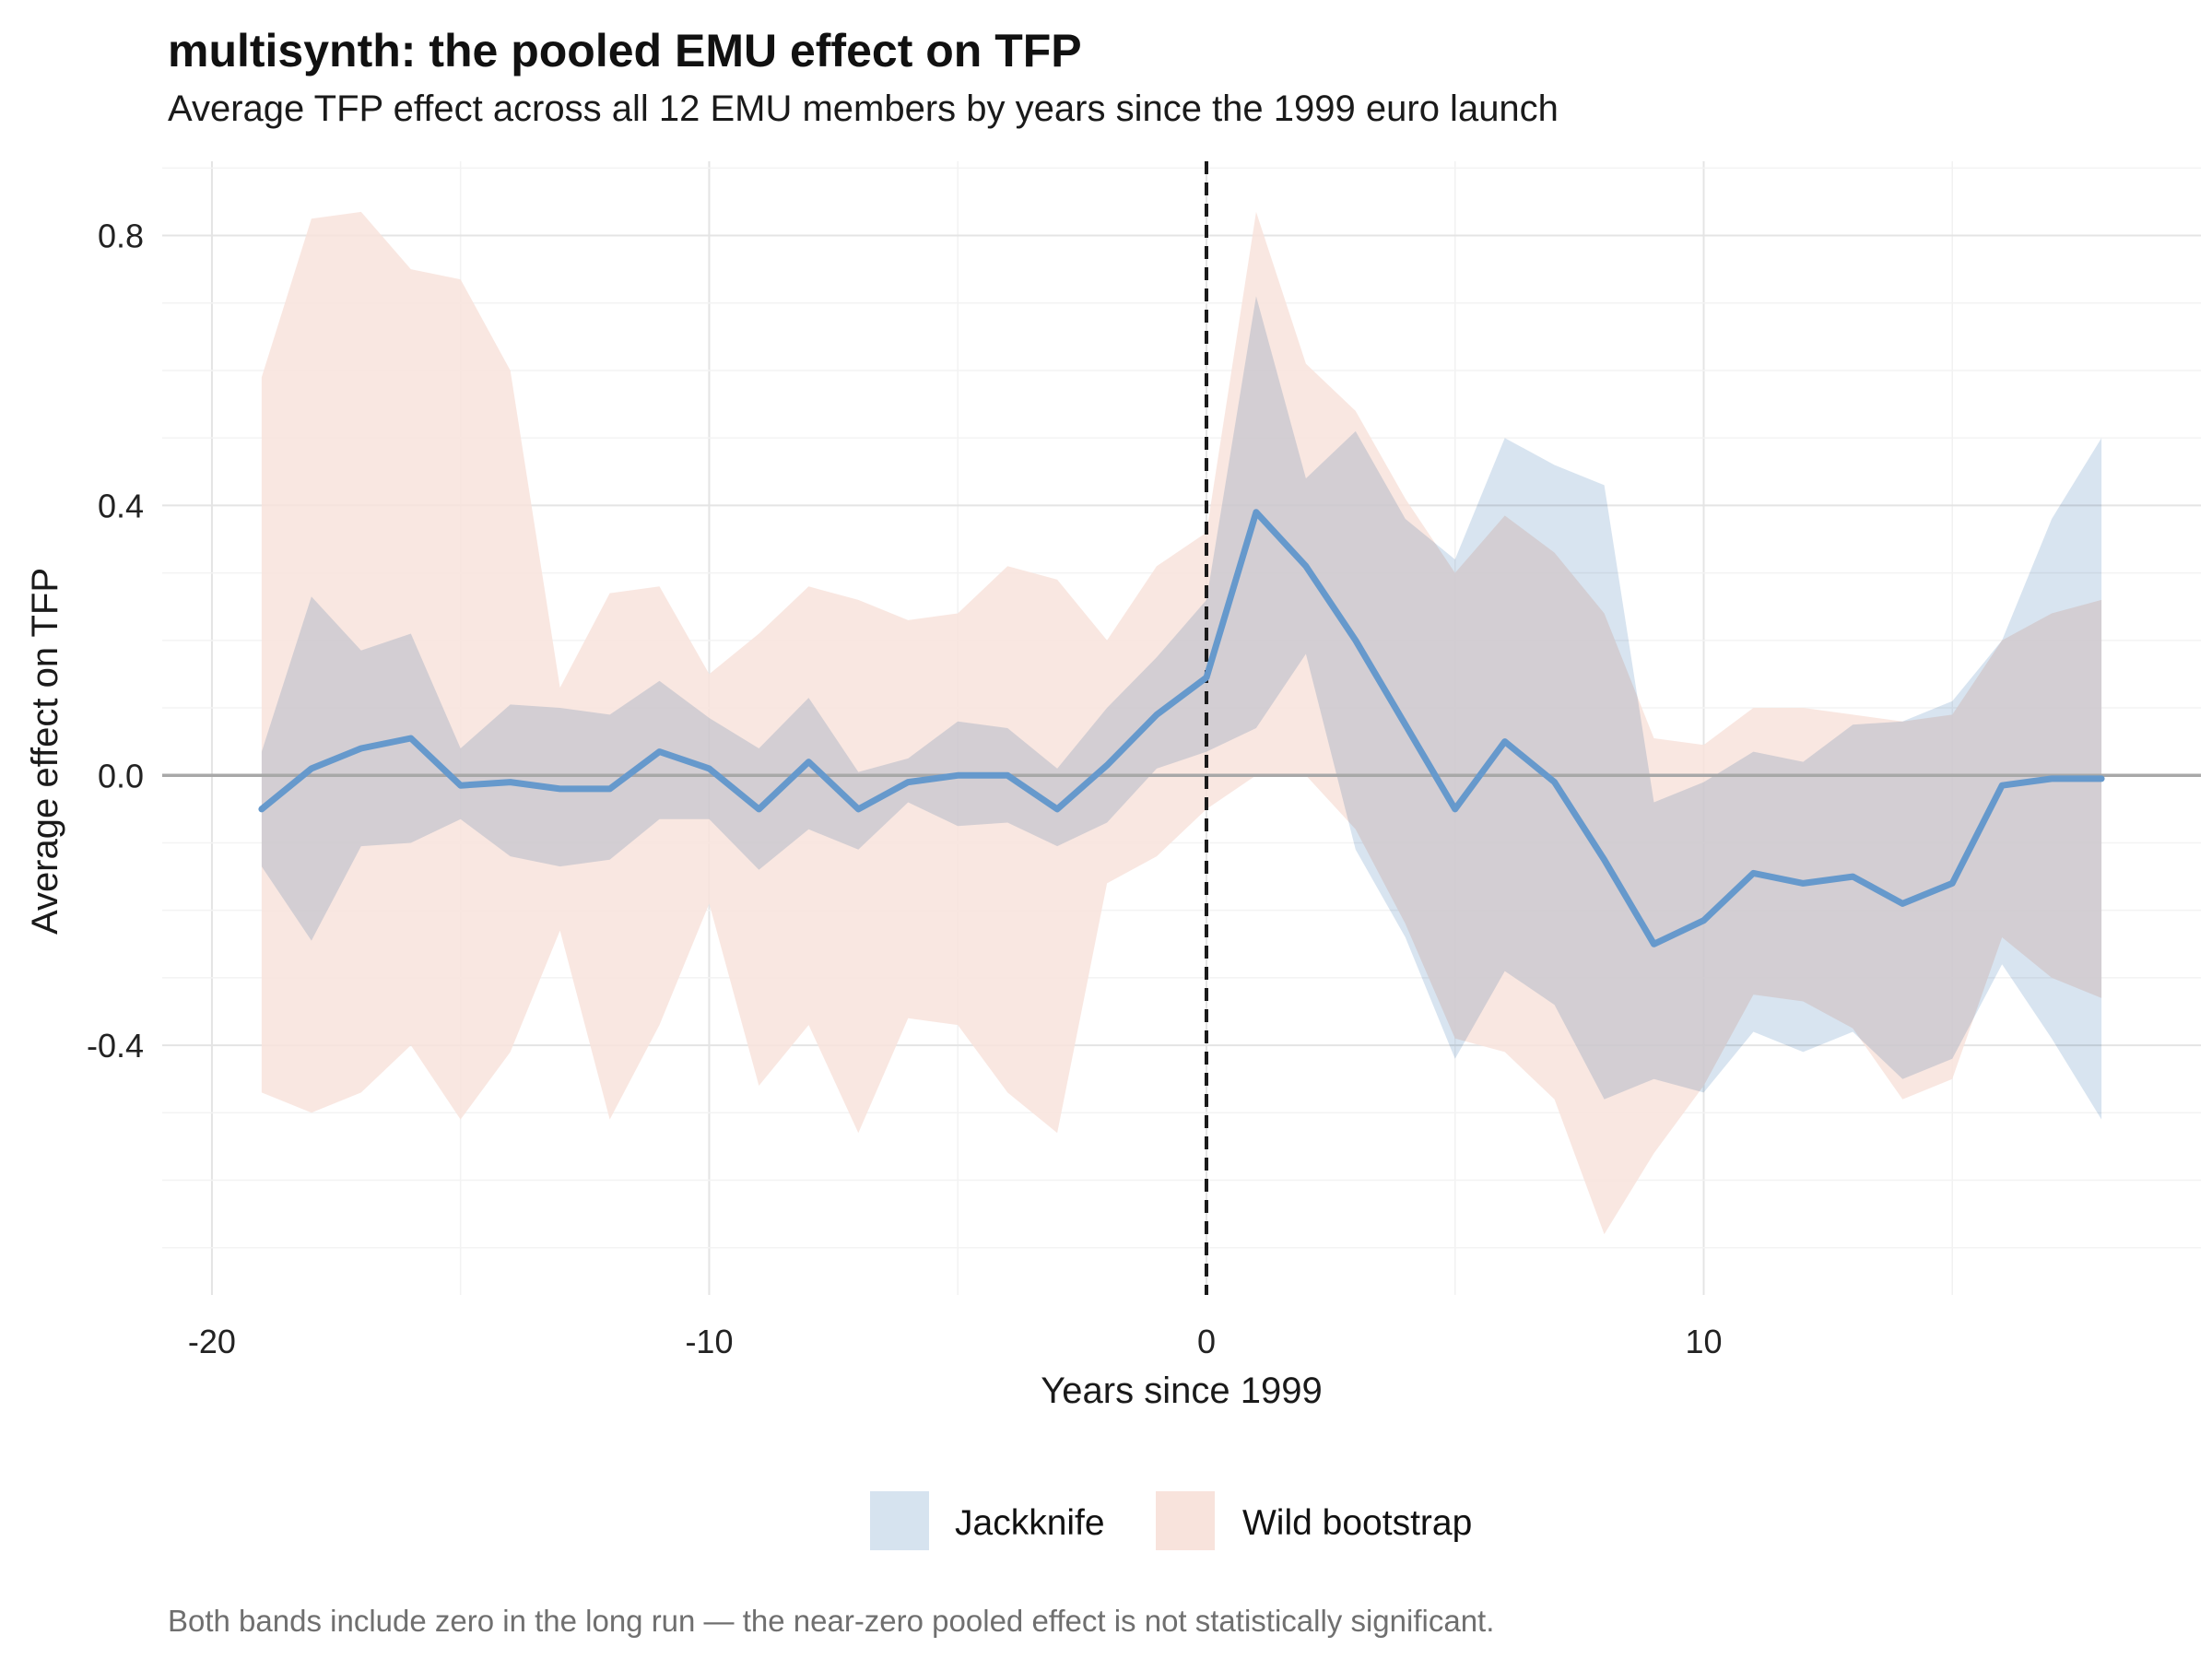  I want to click on chart-title: multisynth: the pooled EMU effect on TFP, so click(625, 50).